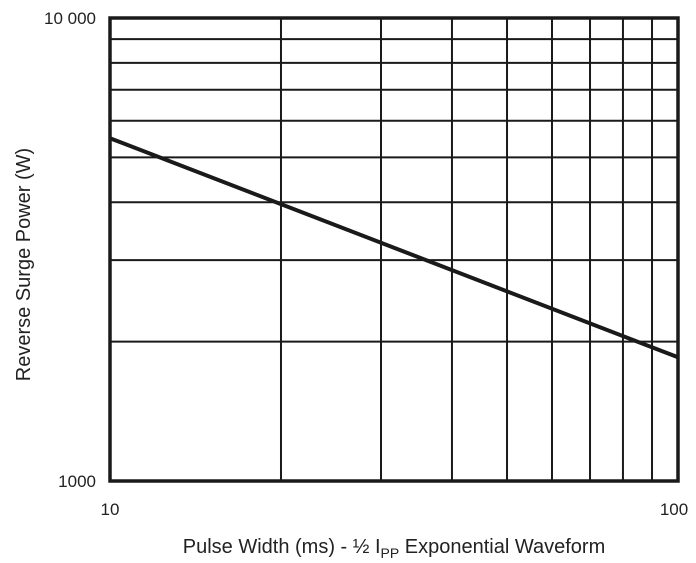  Describe the element at coordinates (674, 509) in the screenshot. I see `x-tick-label-100: 100` at that location.